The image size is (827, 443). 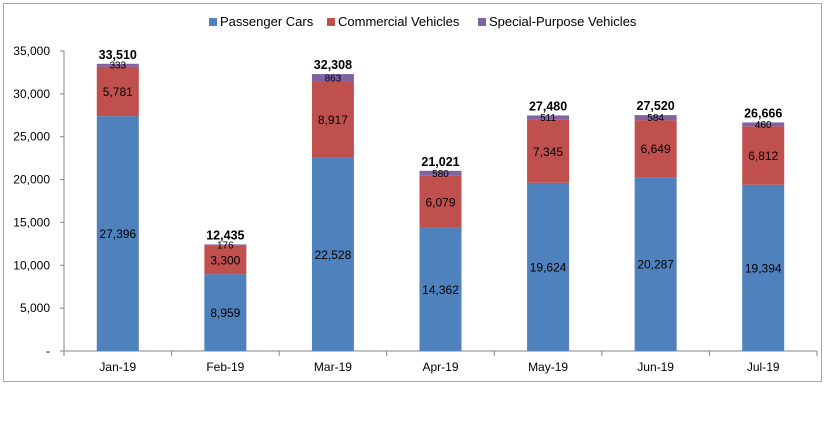 What do you see at coordinates (333, 367) in the screenshot?
I see `x-tick-label-Mar-19: Mar-19` at bounding box center [333, 367].